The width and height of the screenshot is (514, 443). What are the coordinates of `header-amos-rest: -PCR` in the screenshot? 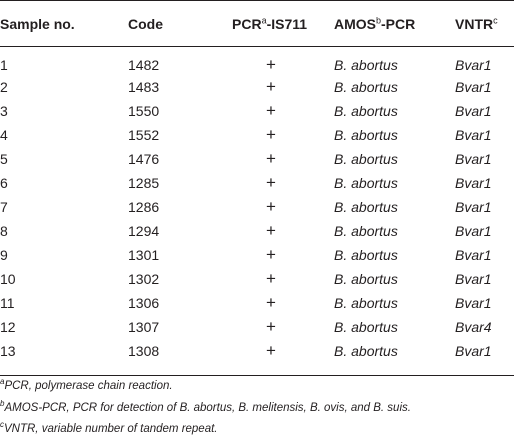 It's located at (398, 23).